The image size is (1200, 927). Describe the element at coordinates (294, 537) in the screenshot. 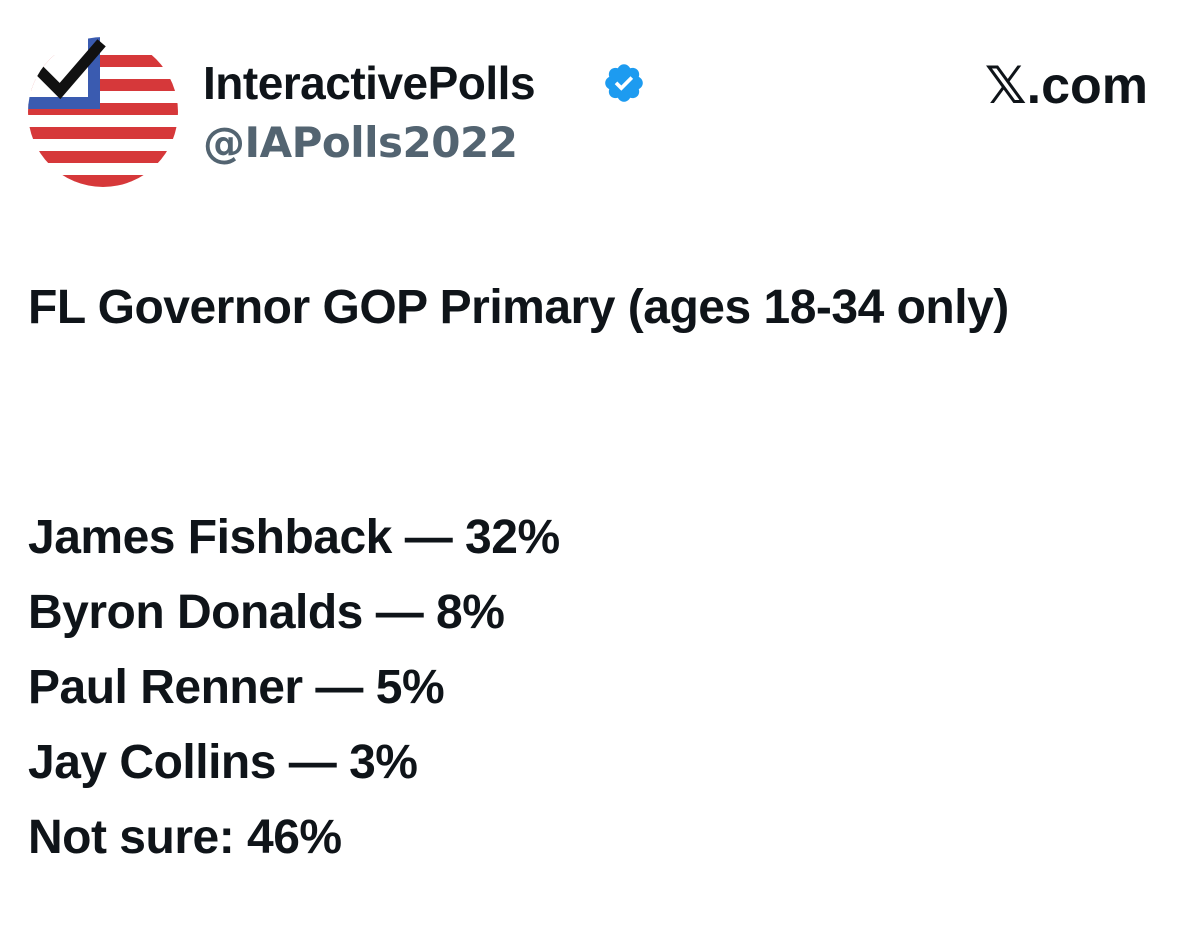

I see `result-line: James Fishback — 32%` at that location.